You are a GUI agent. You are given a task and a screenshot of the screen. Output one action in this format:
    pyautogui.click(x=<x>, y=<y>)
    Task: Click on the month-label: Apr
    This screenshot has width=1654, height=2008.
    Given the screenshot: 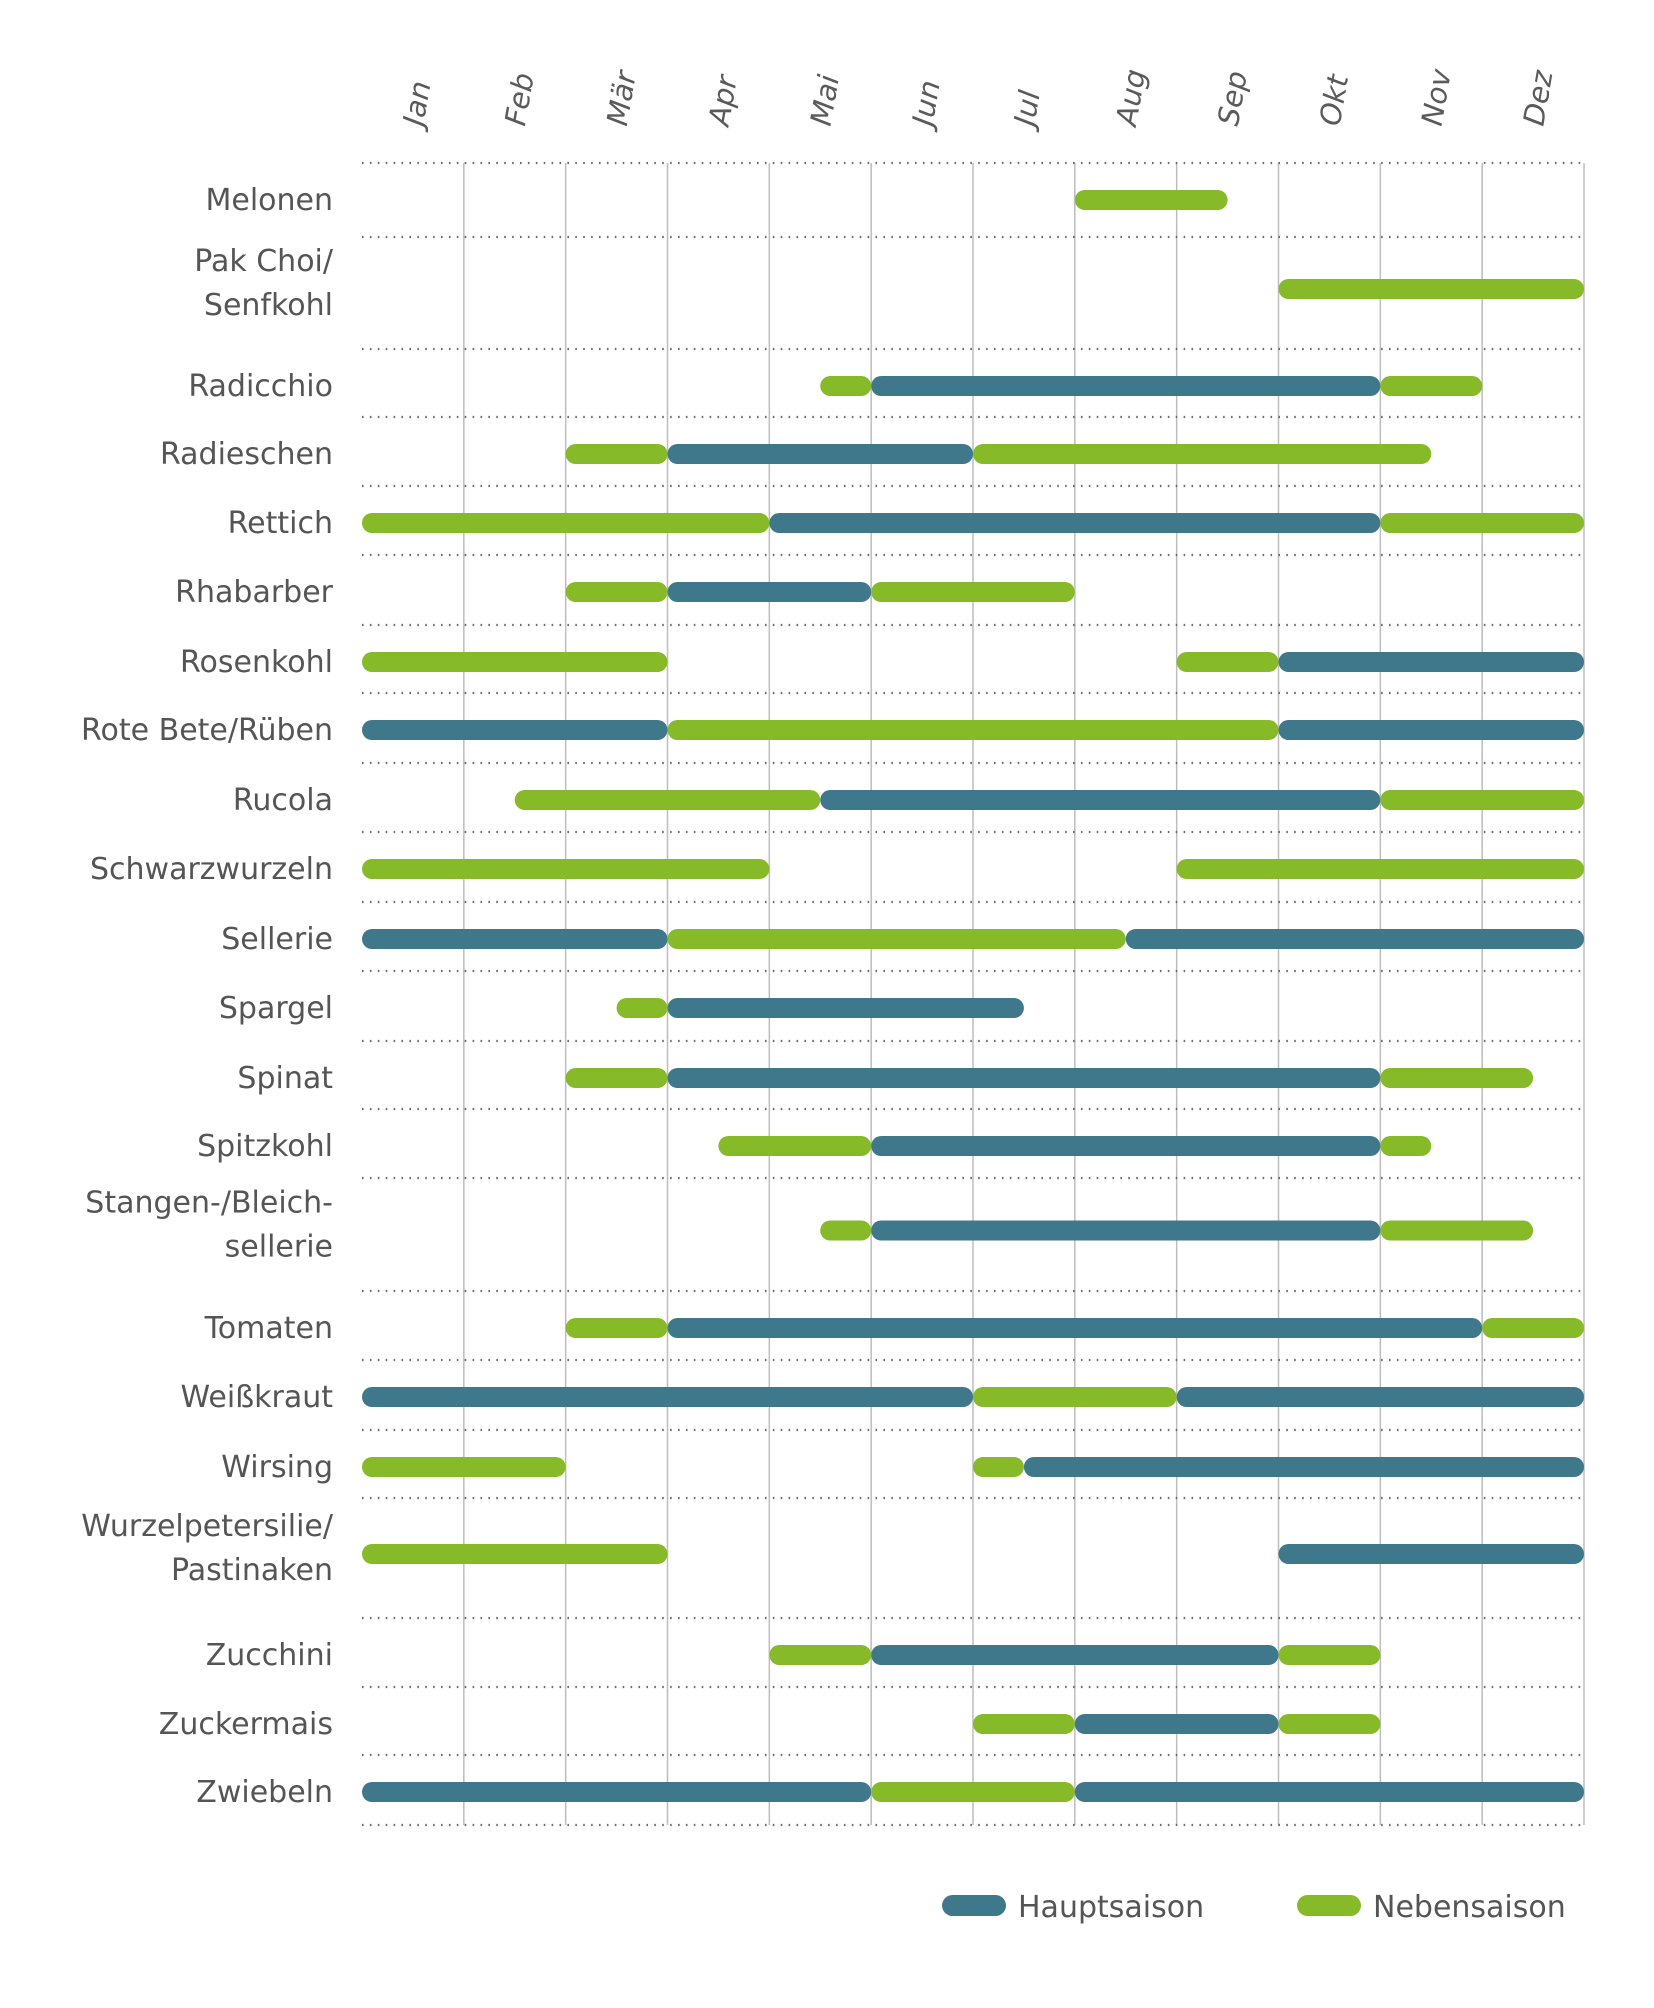 What is the action you would take?
    pyautogui.click(x=722, y=100)
    